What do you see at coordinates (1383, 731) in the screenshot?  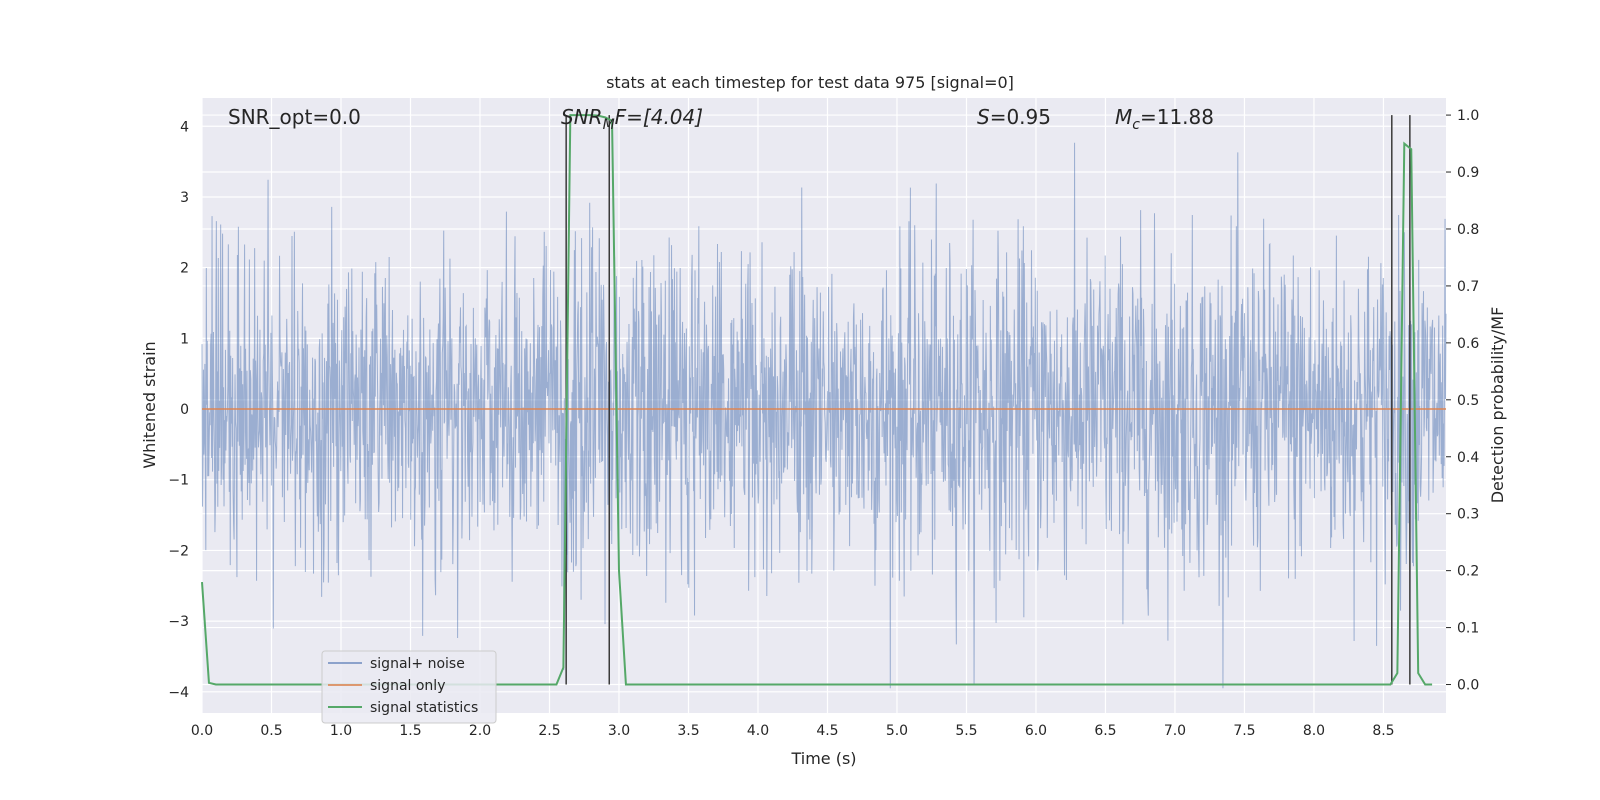 I see `x-tick-label-17: 8.5` at bounding box center [1383, 731].